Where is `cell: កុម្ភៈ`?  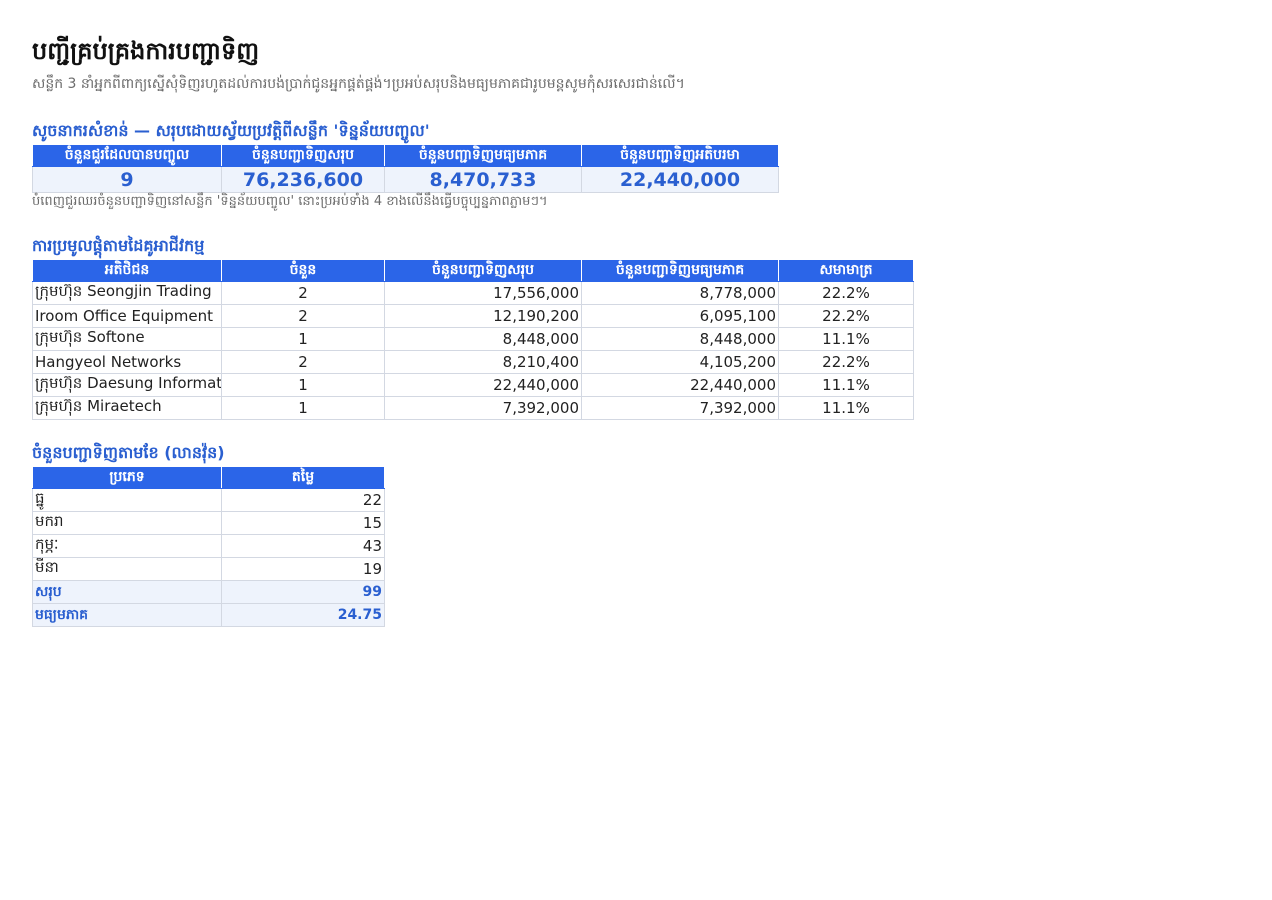
cell: កុម្ភៈ is located at coordinates (127, 546).